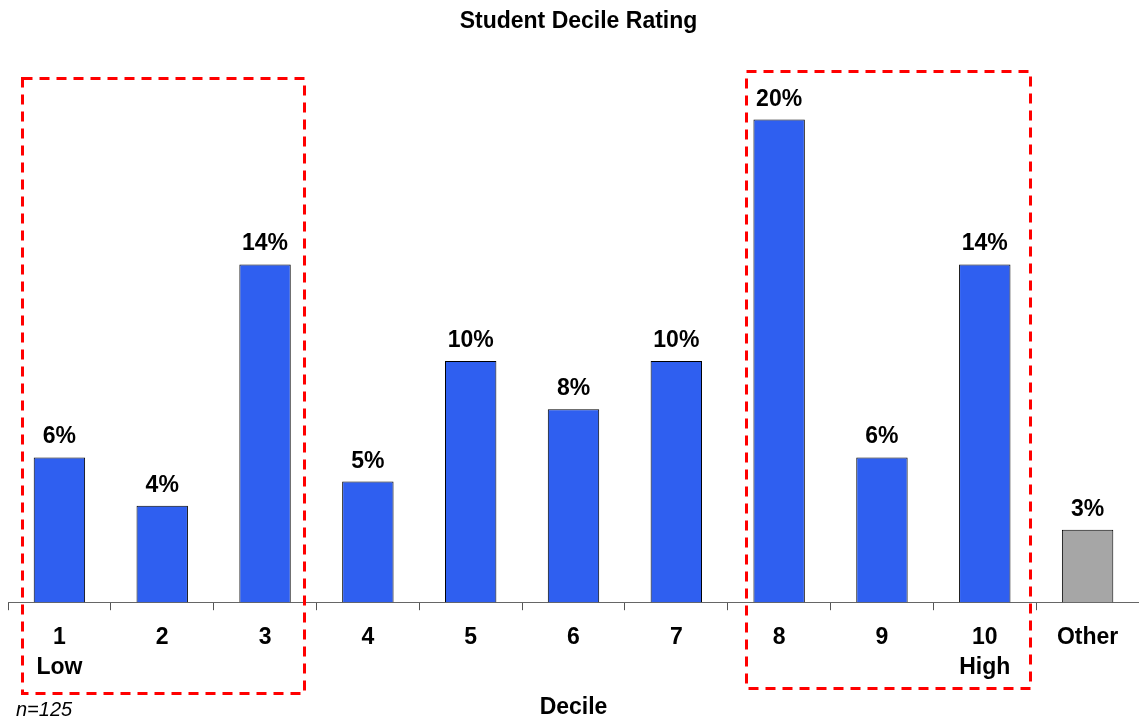 The width and height of the screenshot is (1139, 720). What do you see at coordinates (573, 636) in the screenshot?
I see `x-tick-label: 6` at bounding box center [573, 636].